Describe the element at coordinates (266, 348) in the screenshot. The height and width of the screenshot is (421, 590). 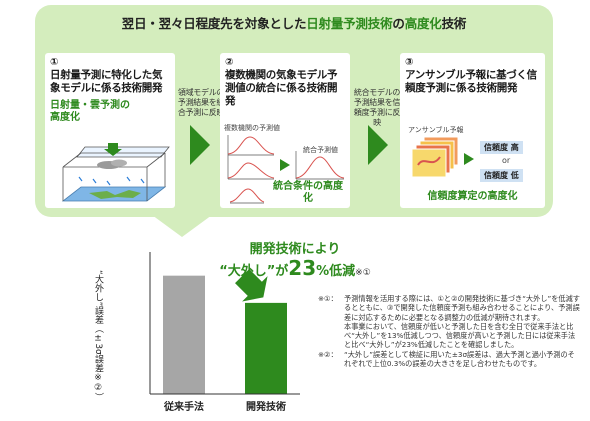
I see `bar-developed` at that location.